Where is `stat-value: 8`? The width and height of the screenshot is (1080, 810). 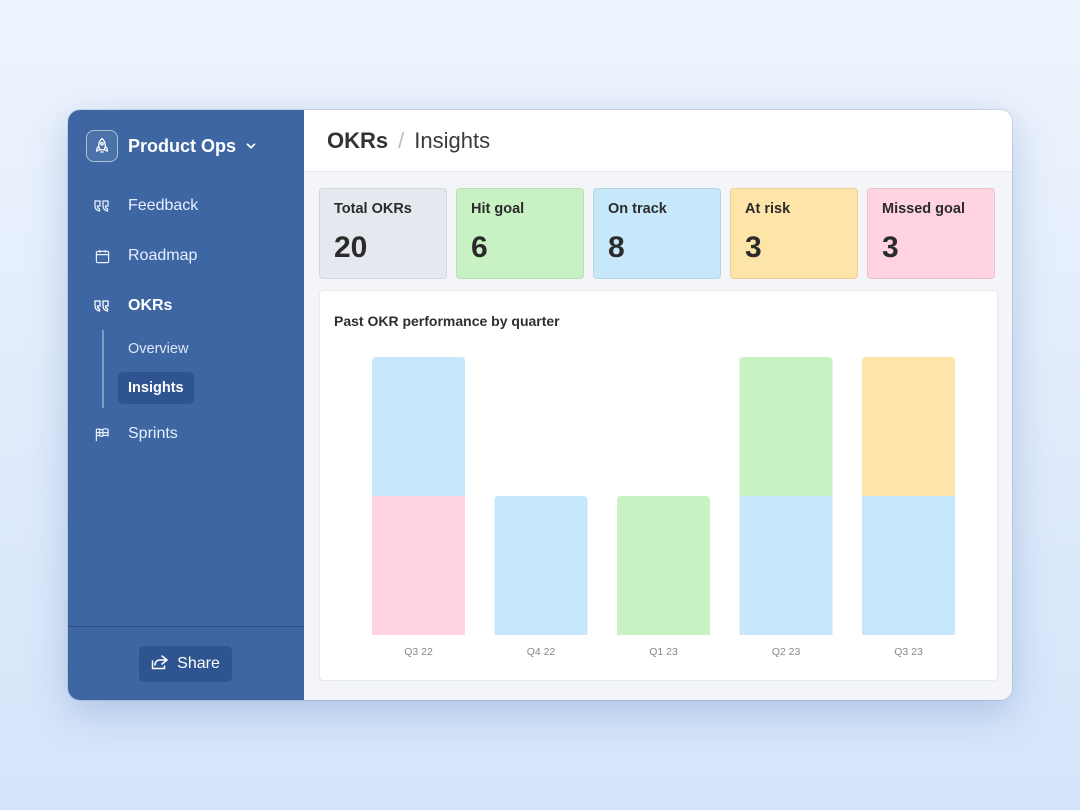 stat-value: 8 is located at coordinates (616, 247).